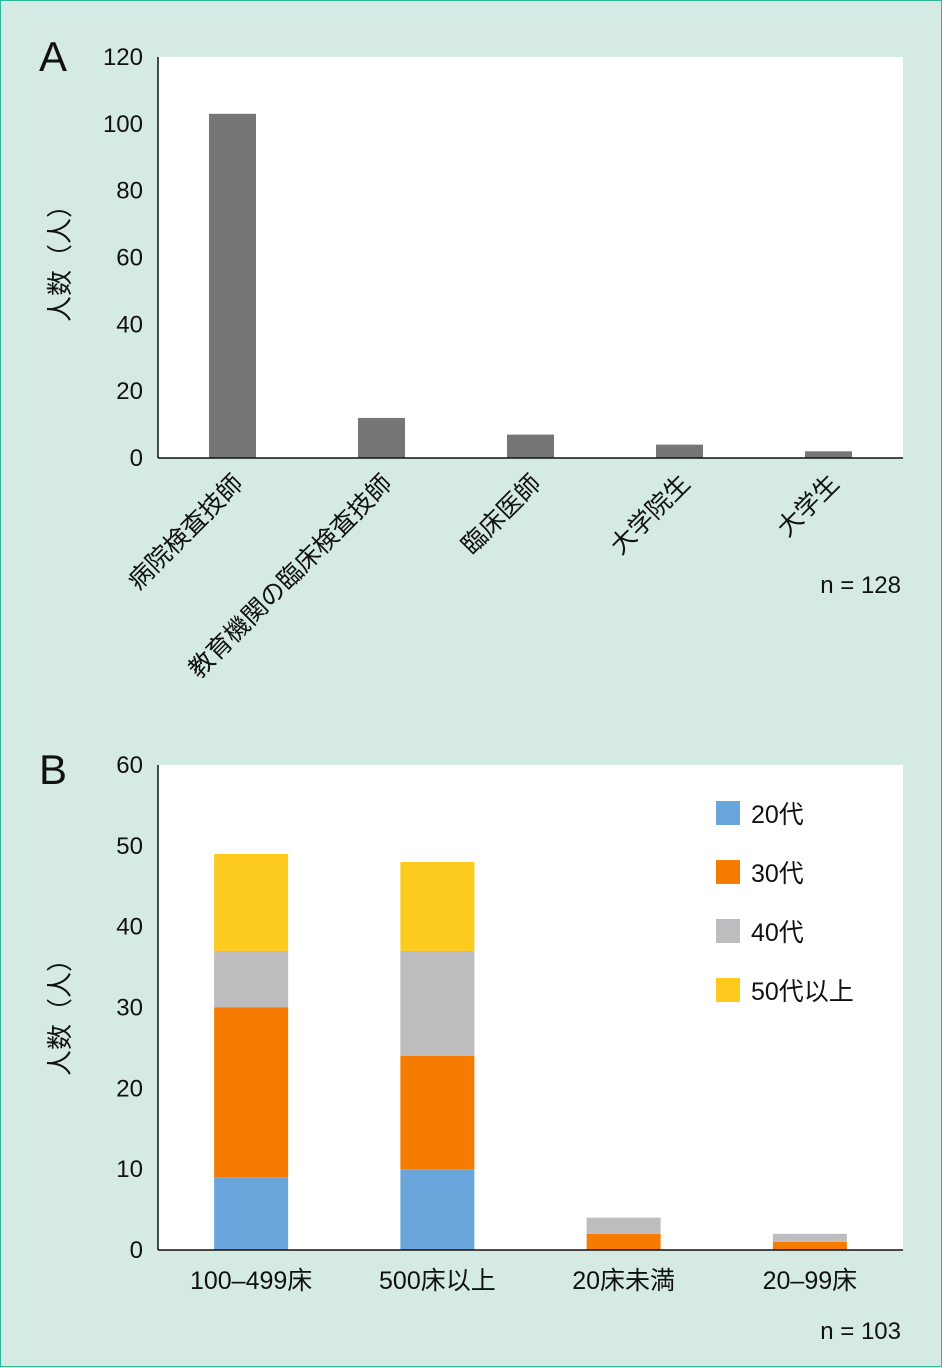  I want to click on panel-b-category-label: 20–99床, so click(810, 1281).